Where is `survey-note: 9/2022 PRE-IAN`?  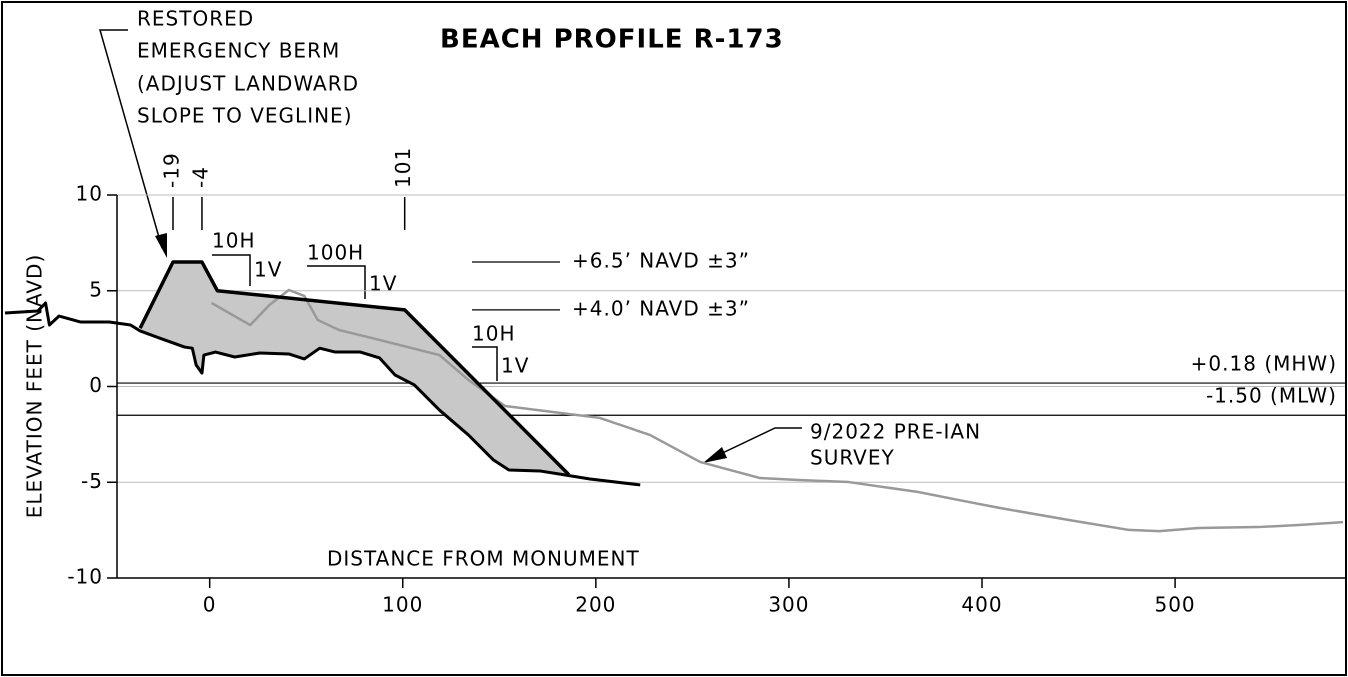 survey-note: 9/2022 PRE-IAN is located at coordinates (895, 432).